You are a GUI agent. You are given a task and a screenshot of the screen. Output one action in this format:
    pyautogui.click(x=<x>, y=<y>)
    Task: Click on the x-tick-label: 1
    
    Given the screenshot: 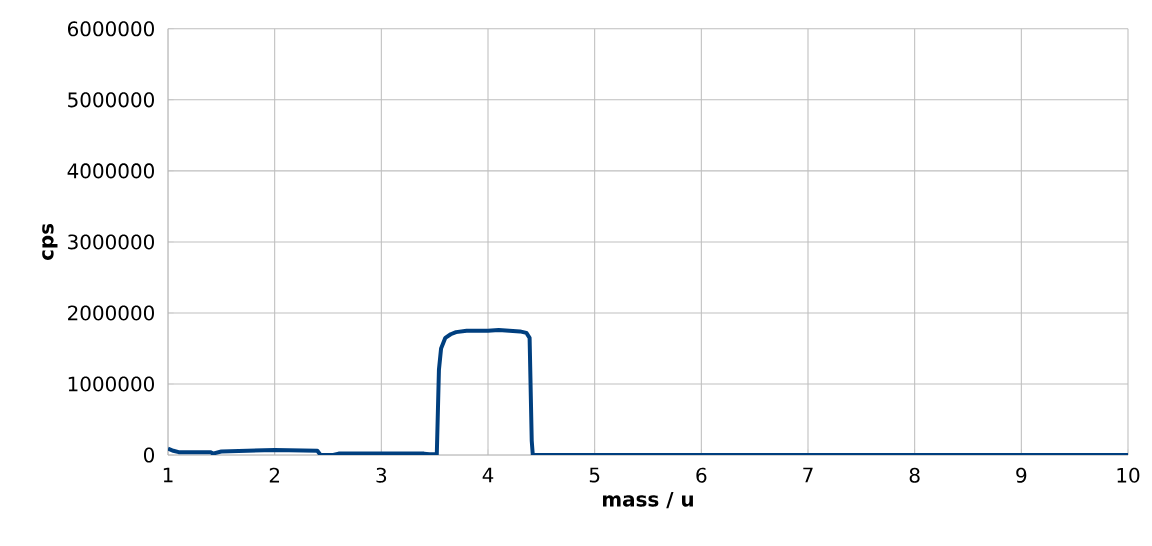 What is the action you would take?
    pyautogui.click(x=168, y=475)
    